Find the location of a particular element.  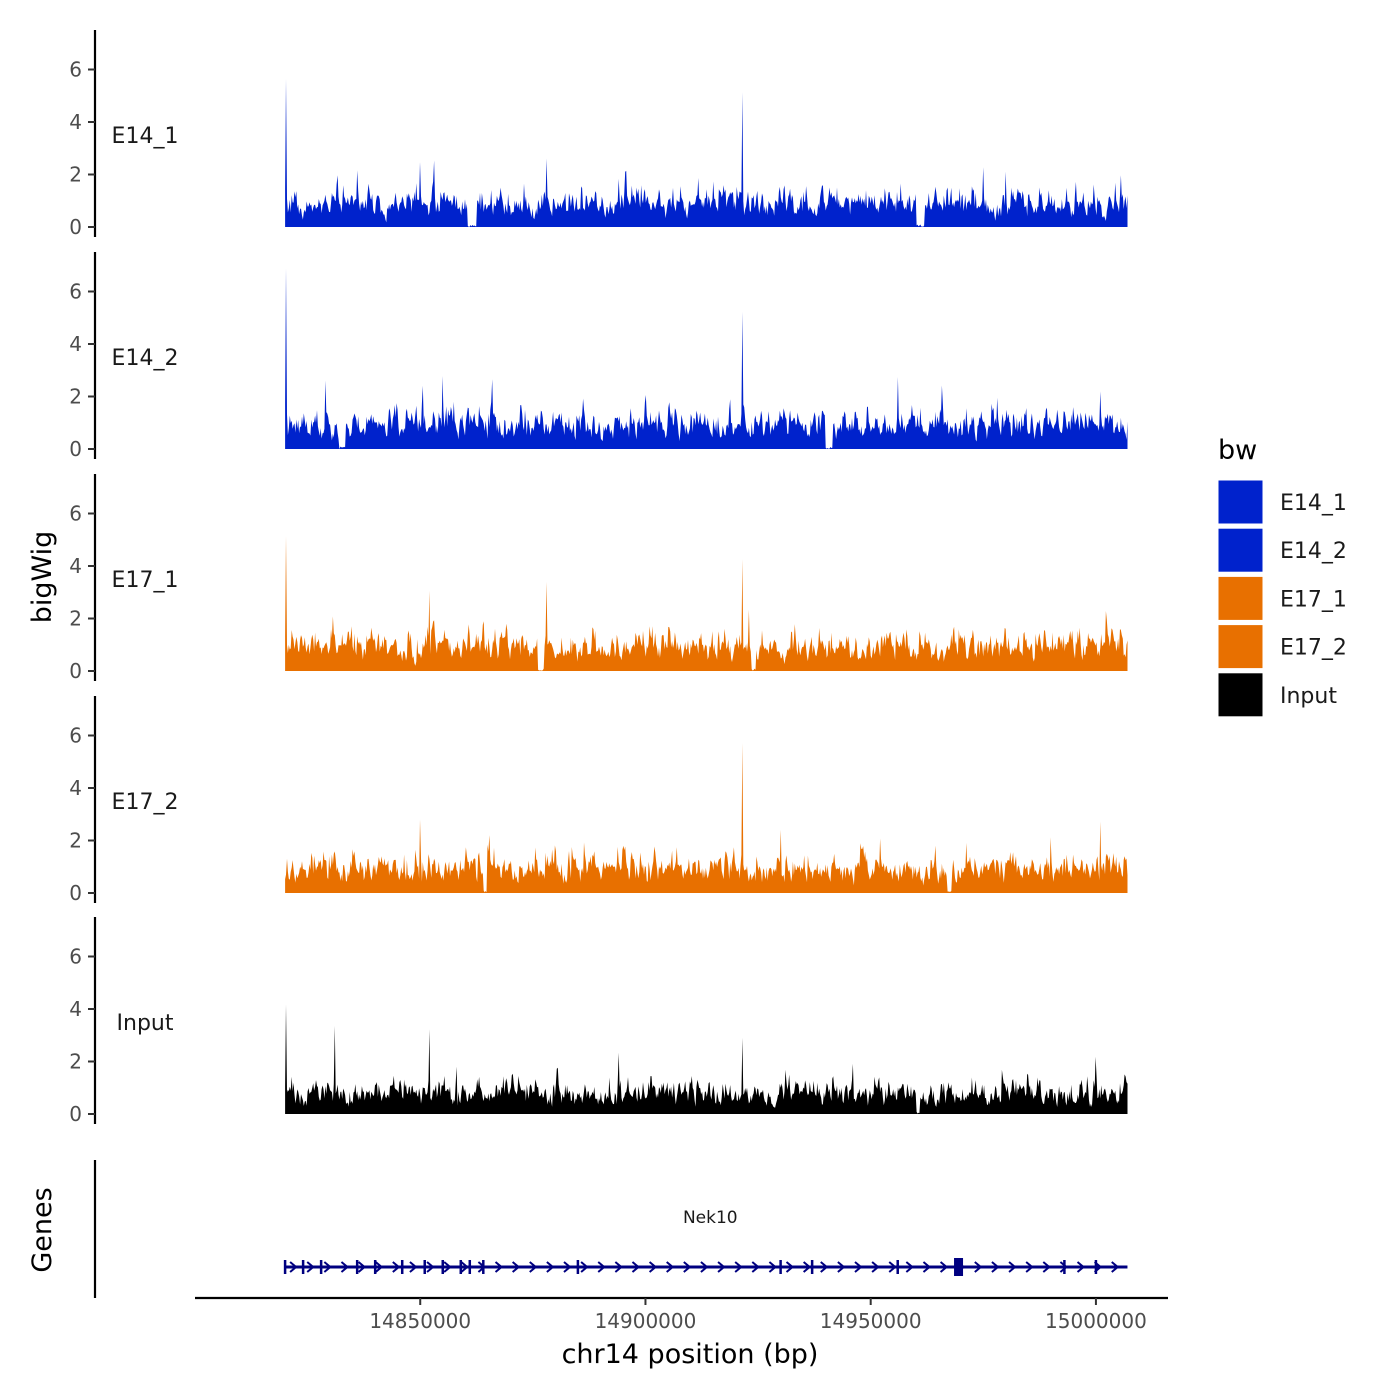

track-e17-2: 0 2 4 6 E17_2 is located at coordinates (598, 800).